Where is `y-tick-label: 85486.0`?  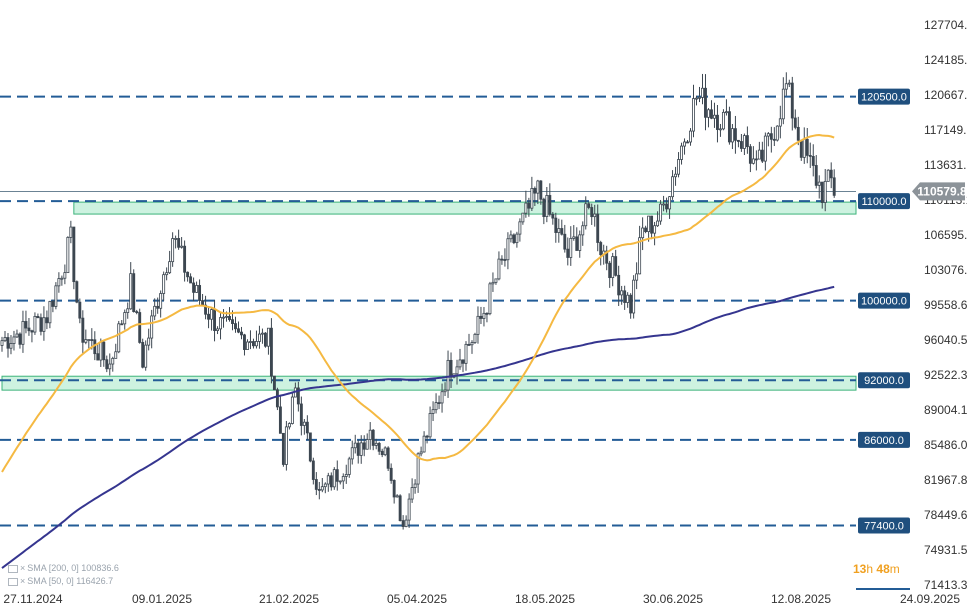
y-tick-label: 85486.0 is located at coordinates (945, 445).